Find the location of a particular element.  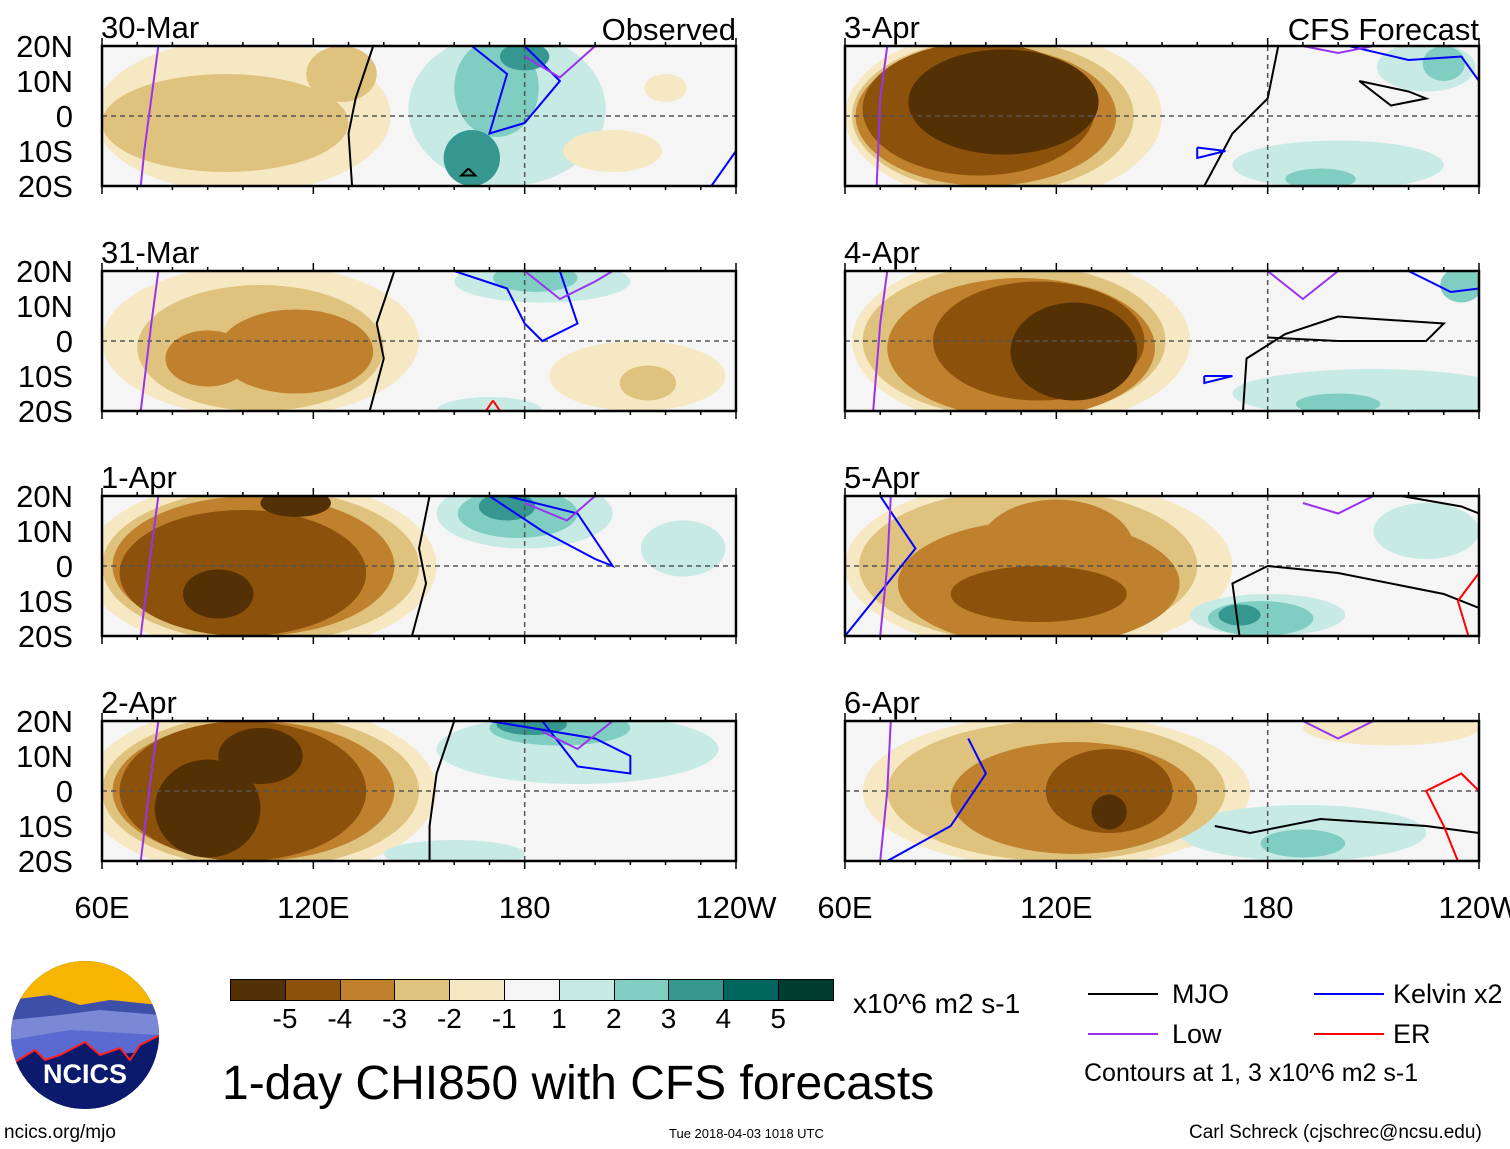

logo-text: NCICS is located at coordinates (85, 1074).